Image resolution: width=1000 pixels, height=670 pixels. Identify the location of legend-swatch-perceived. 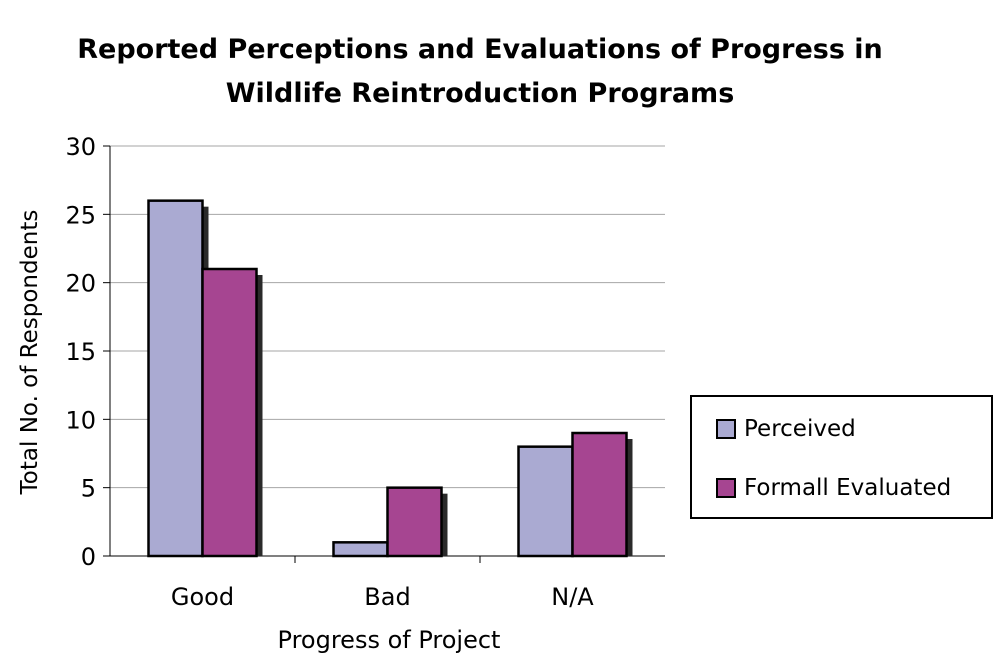
(726, 429).